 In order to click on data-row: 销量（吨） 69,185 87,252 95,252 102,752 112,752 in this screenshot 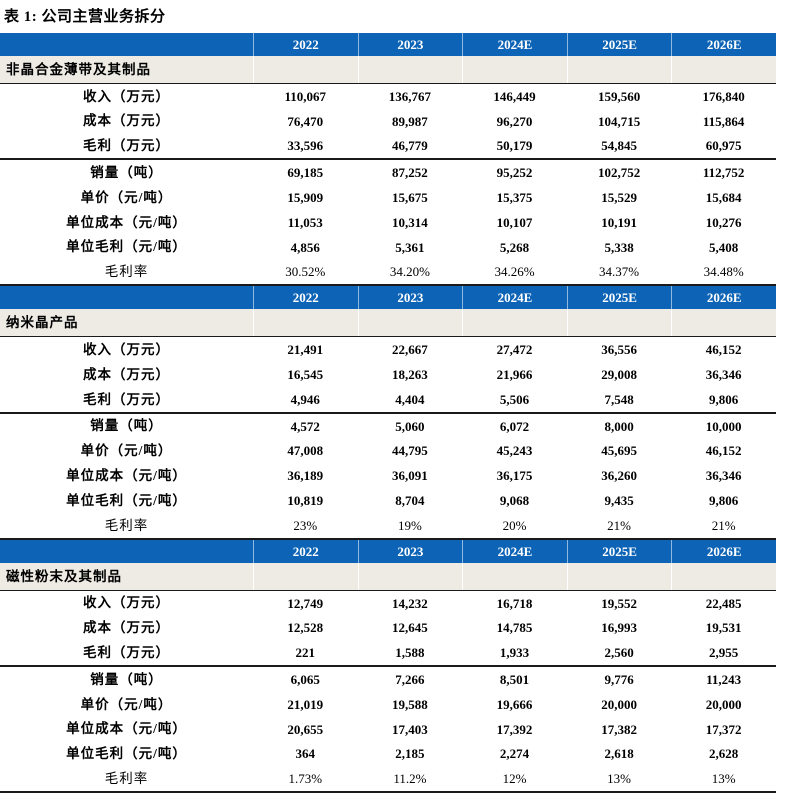, I will do `click(388, 173)`.